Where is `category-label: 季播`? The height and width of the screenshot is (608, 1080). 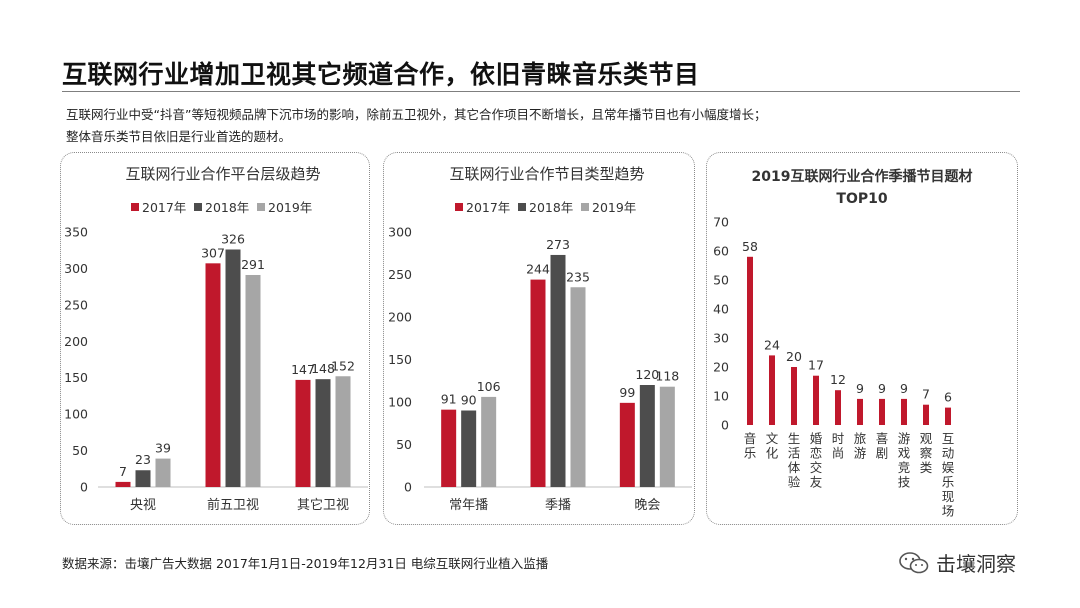 category-label: 季播 is located at coordinates (558, 505).